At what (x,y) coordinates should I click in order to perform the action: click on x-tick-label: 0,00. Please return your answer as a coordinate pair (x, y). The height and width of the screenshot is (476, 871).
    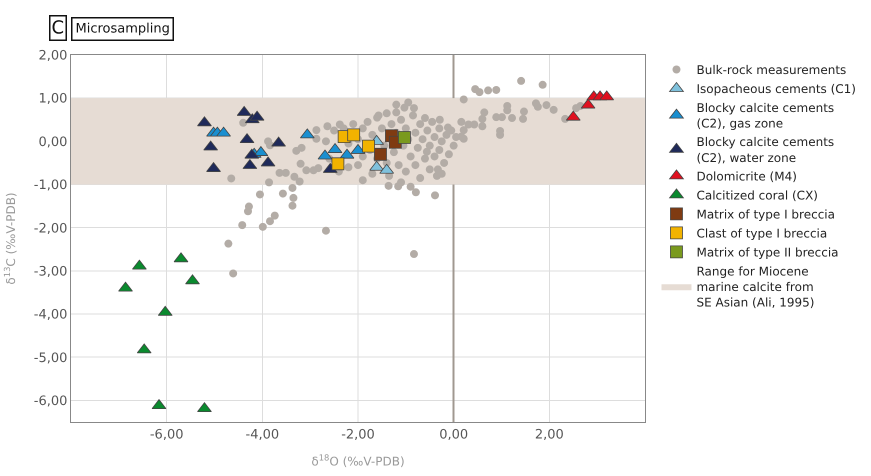
    Looking at the image, I should click on (453, 435).